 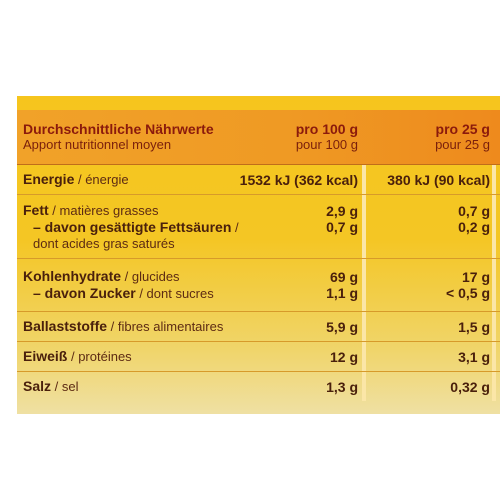 I want to click on value-25g-text: < 0,5 g, so click(x=468, y=293).